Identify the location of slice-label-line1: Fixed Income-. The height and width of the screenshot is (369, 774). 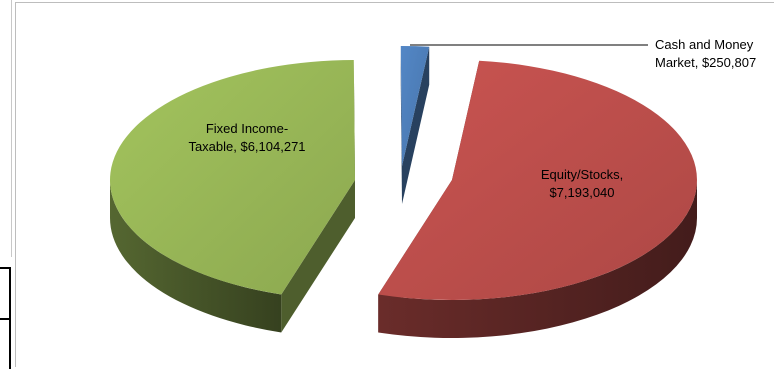
(247, 128).